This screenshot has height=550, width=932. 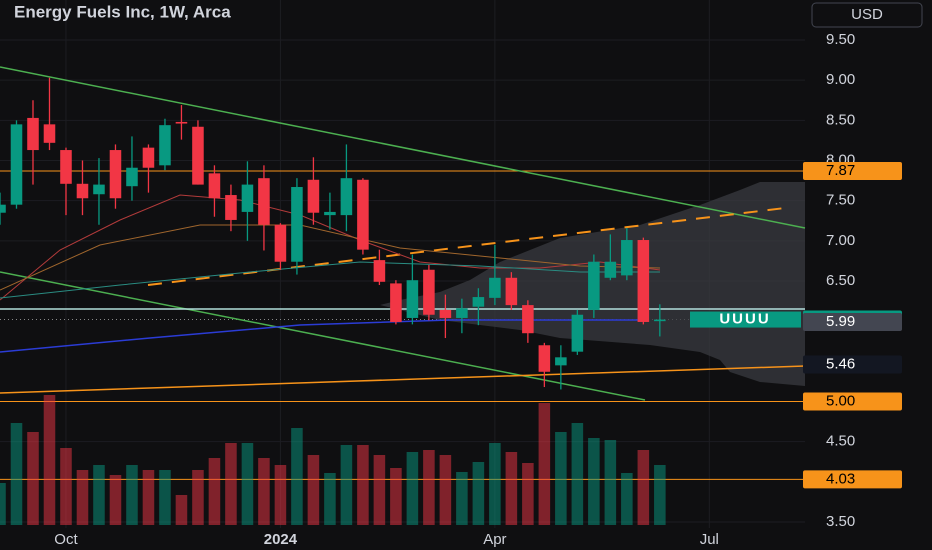 What do you see at coordinates (840, 364) in the screenshot?
I see `price-label: 5.46` at bounding box center [840, 364].